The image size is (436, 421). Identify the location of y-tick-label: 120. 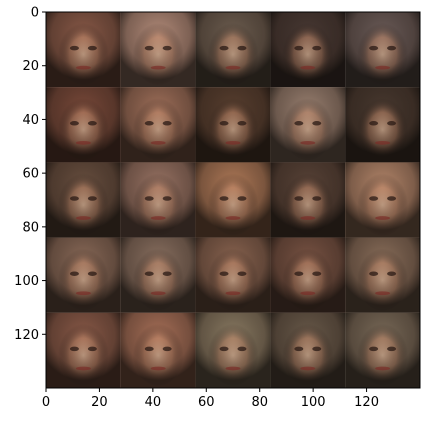
(26, 335).